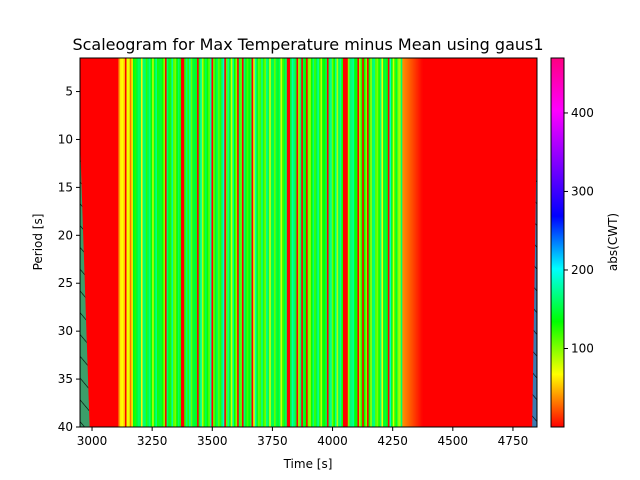 This screenshot has width=640, height=480. Describe the element at coordinates (332, 441) in the screenshot. I see `x-tick-label: 4000` at that location.